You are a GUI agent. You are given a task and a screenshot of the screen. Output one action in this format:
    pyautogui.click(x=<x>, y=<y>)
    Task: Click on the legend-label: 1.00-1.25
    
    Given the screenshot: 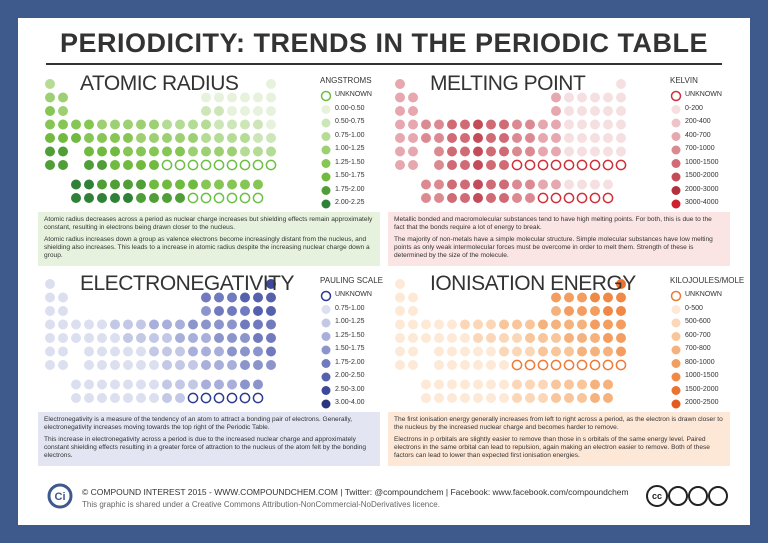 What is the action you would take?
    pyautogui.click(x=350, y=321)
    